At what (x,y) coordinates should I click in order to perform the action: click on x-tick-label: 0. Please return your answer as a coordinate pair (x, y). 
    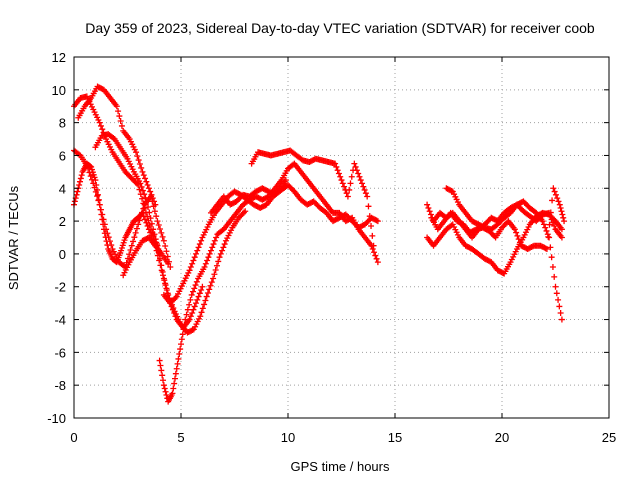
    Looking at the image, I should click on (73, 437).